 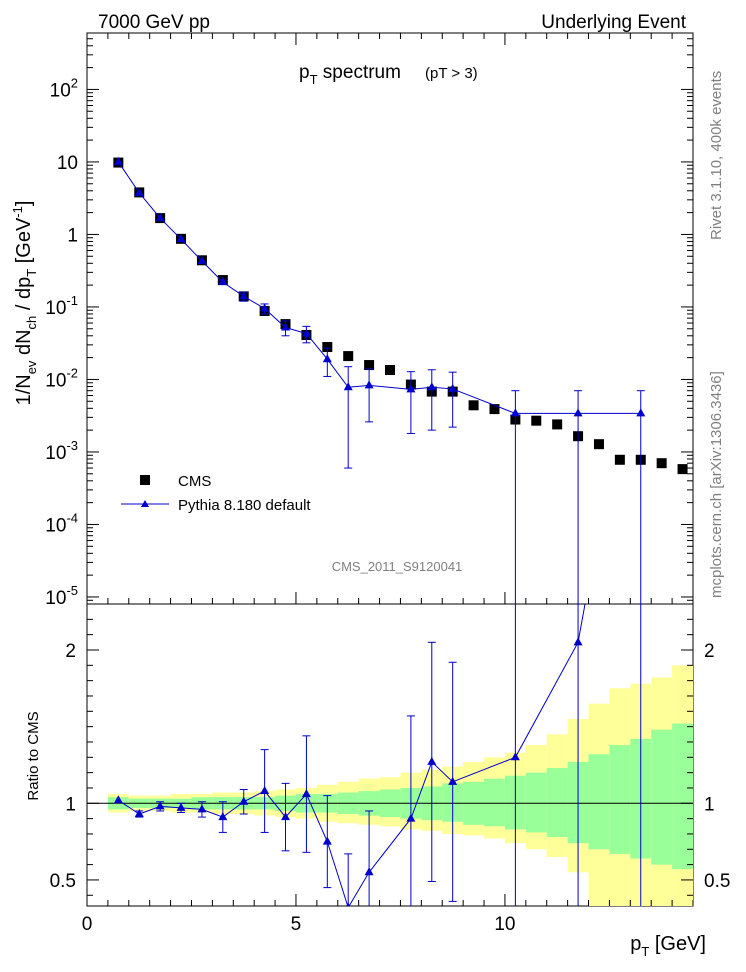 I want to click on x-tick-label: 5, so click(x=296, y=924).